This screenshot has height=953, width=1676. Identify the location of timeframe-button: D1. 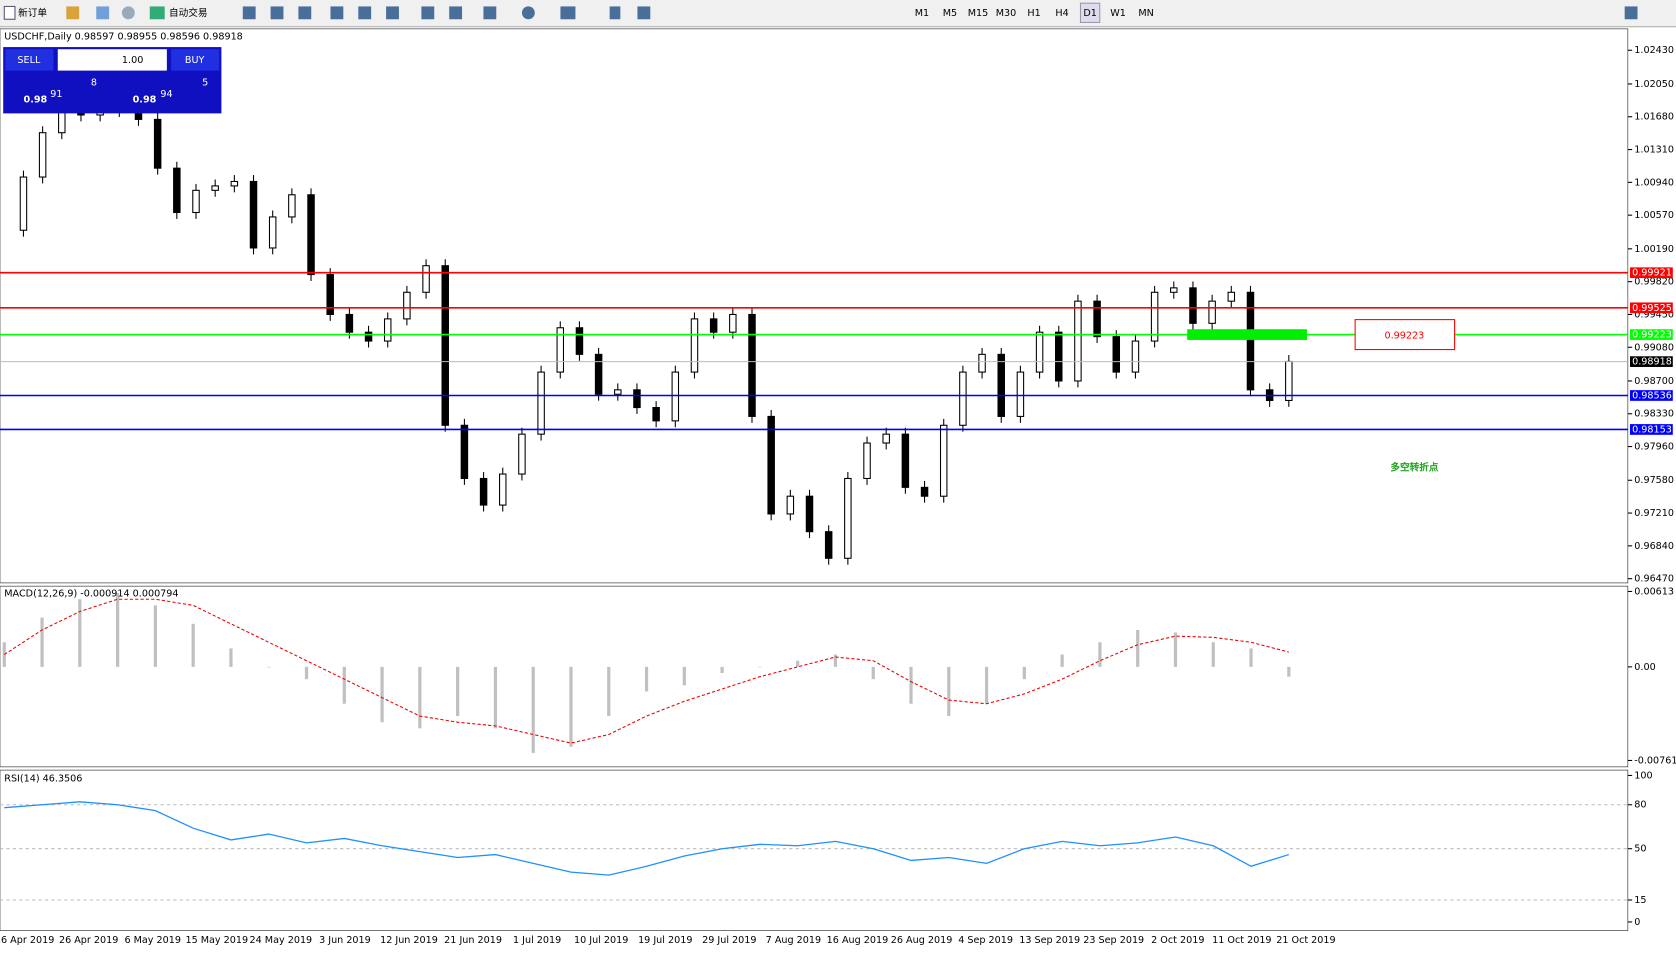
(1090, 13).